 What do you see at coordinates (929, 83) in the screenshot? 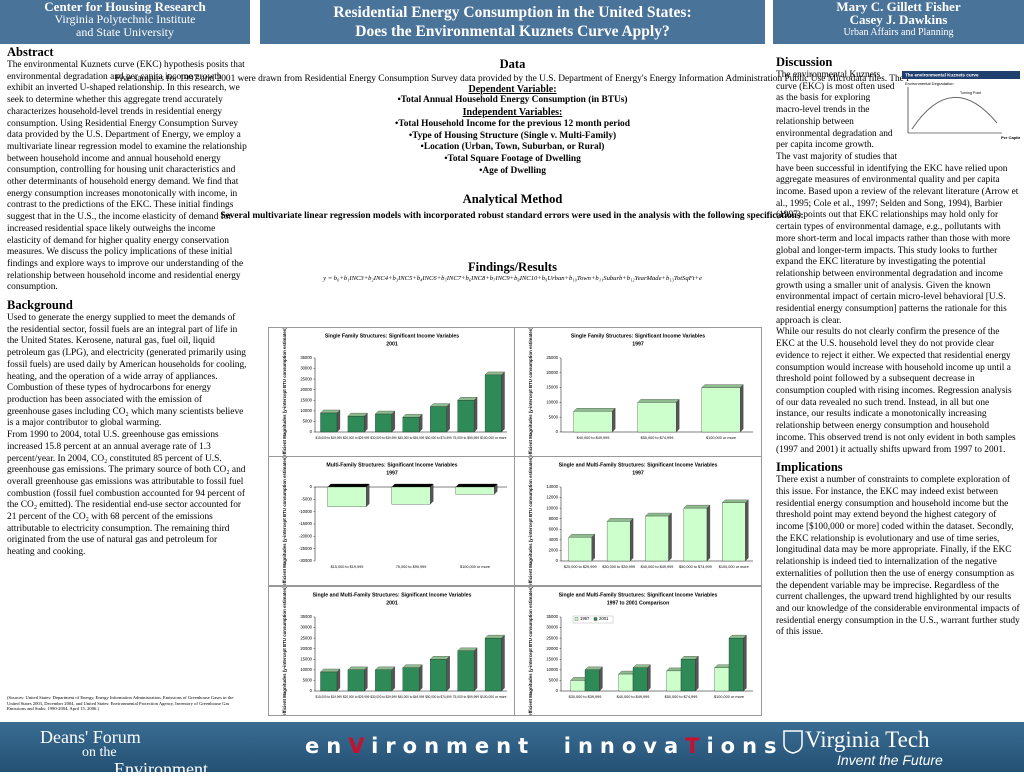
I see `figure-y-label: Environmental Degradation` at bounding box center [929, 83].